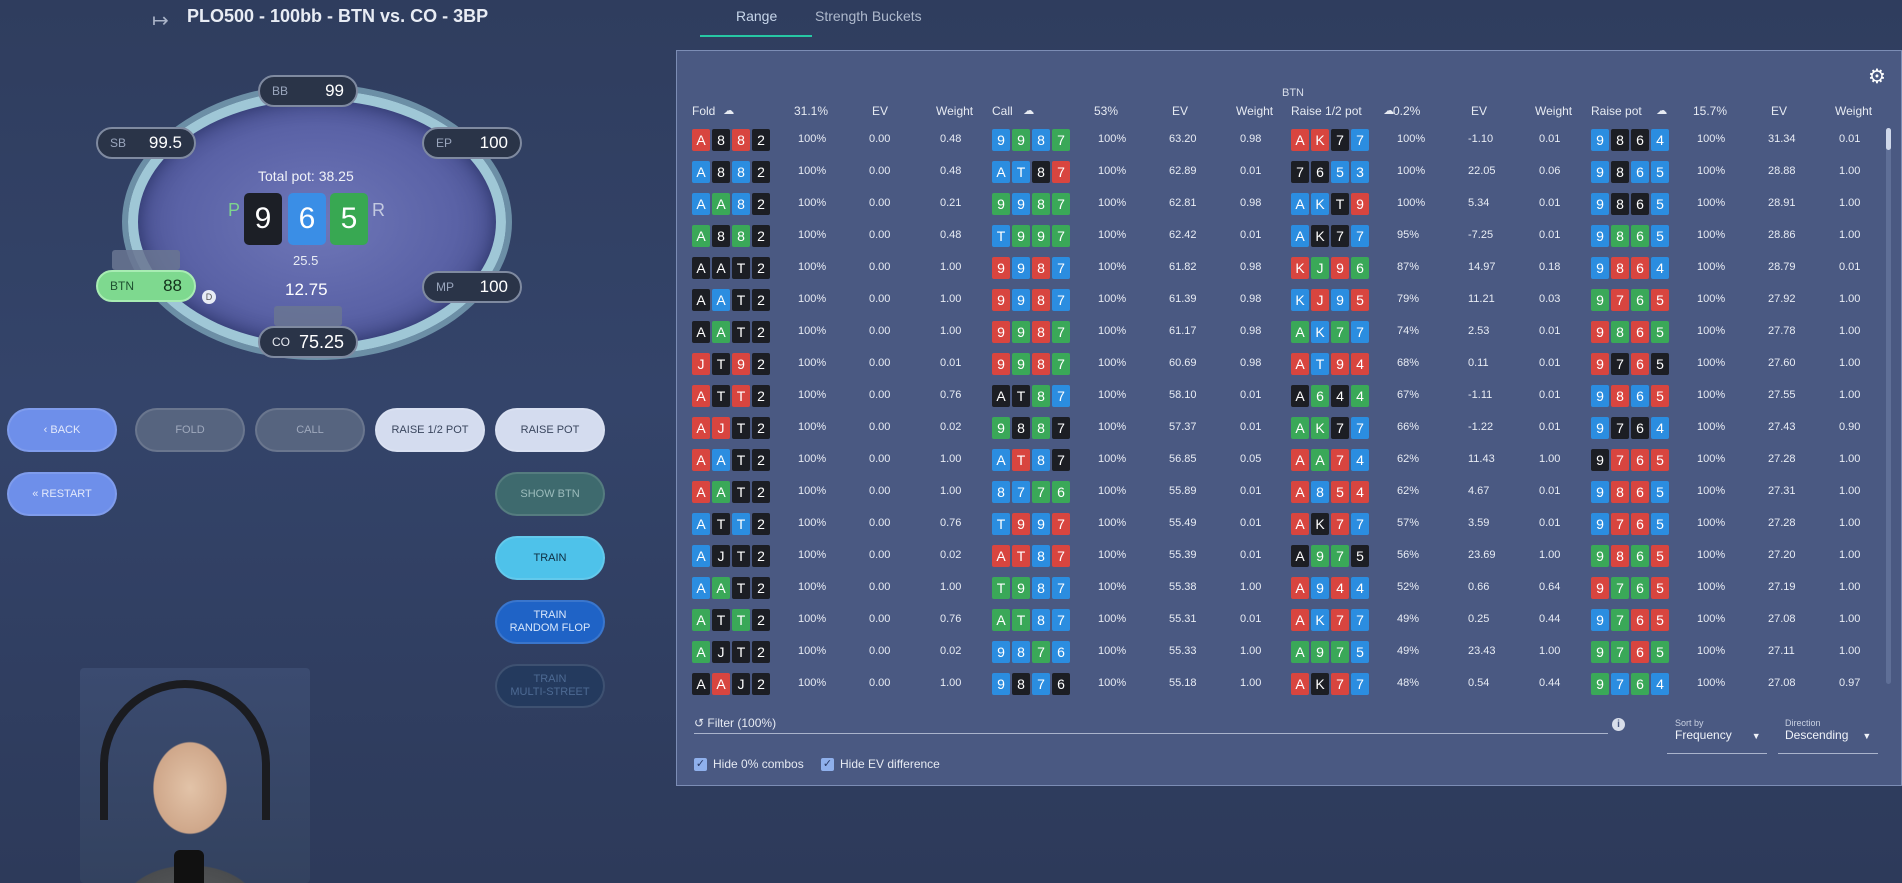  Describe the element at coordinates (1618, 724) in the screenshot. I see `info-icon: i` at that location.